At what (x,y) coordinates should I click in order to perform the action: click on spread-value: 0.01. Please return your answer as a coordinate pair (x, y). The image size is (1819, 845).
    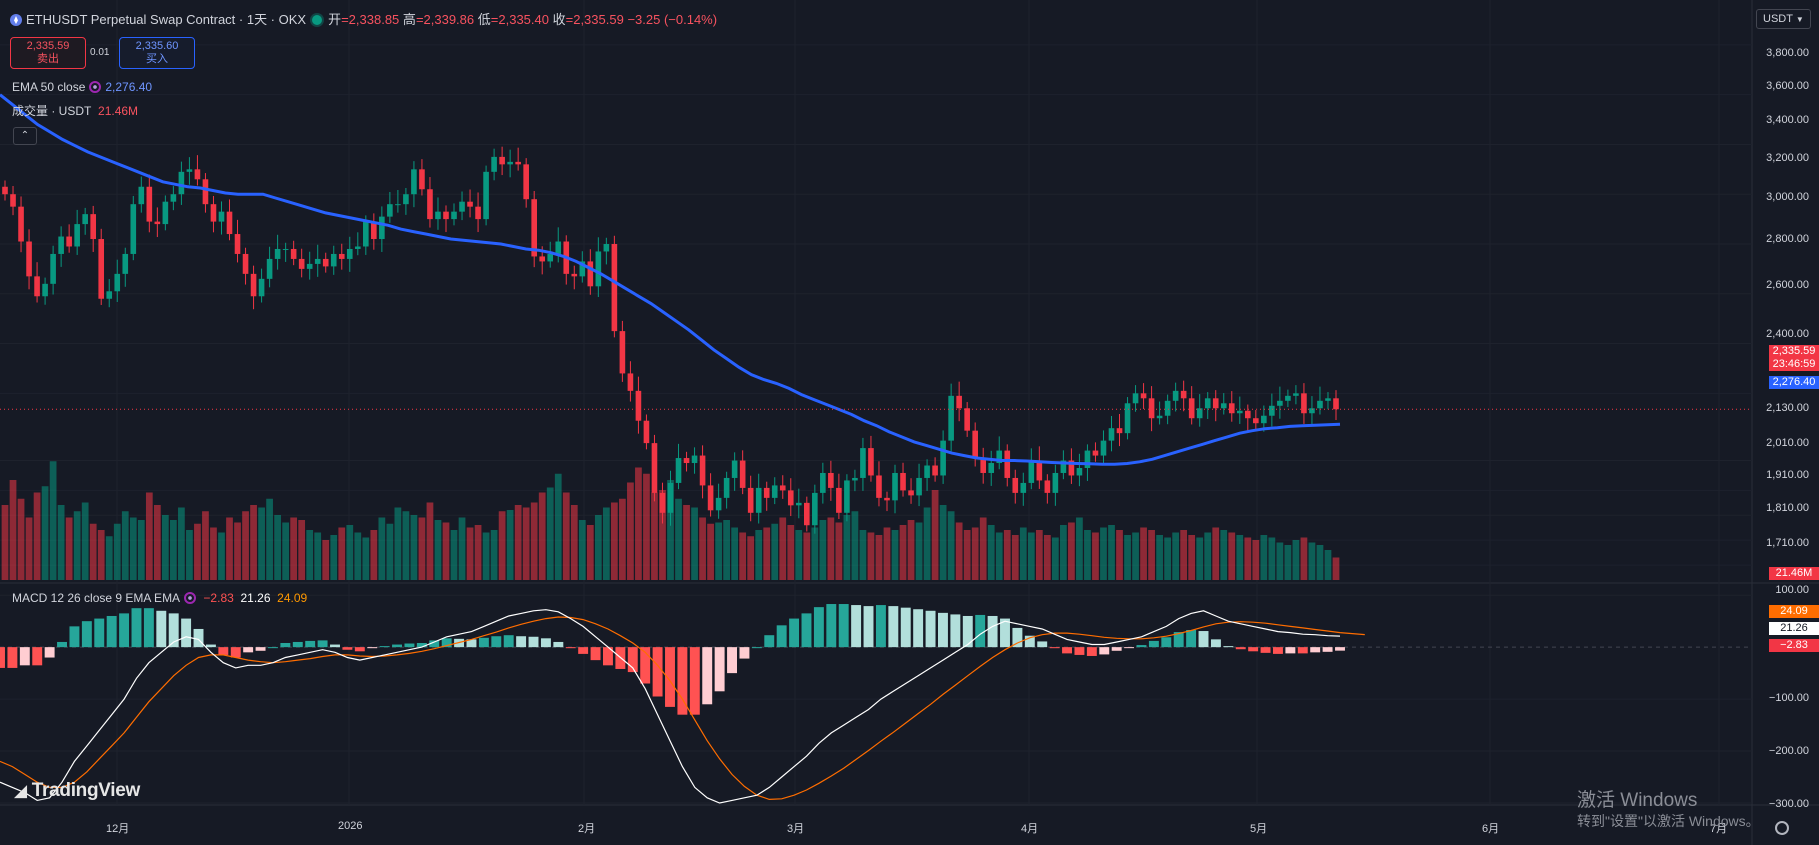
    Looking at the image, I should click on (100, 52).